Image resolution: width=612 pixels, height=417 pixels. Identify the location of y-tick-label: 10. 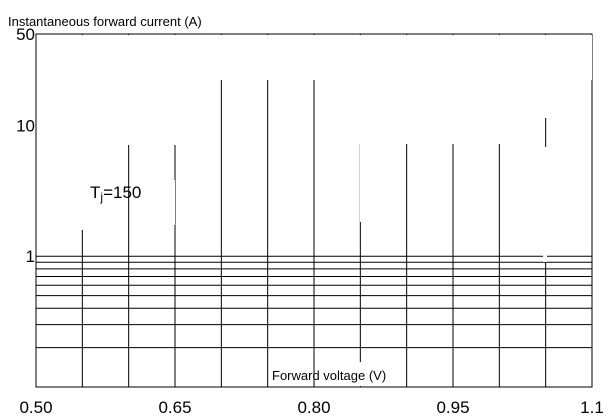
(25, 125).